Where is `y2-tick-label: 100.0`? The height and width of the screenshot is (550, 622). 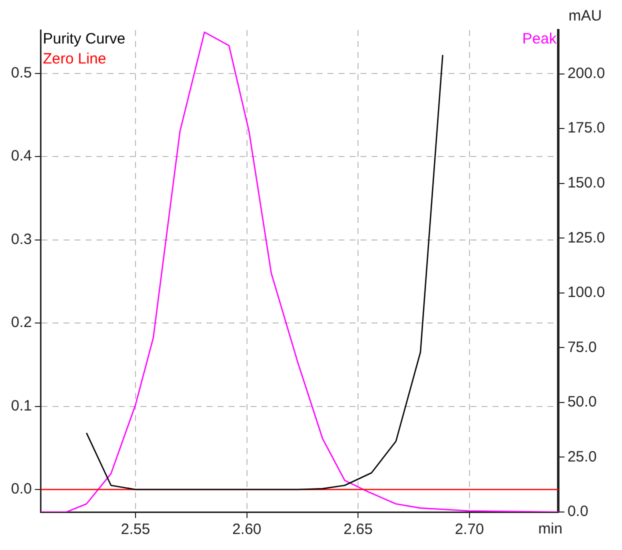
y2-tick-label: 100.0 is located at coordinates (586, 293).